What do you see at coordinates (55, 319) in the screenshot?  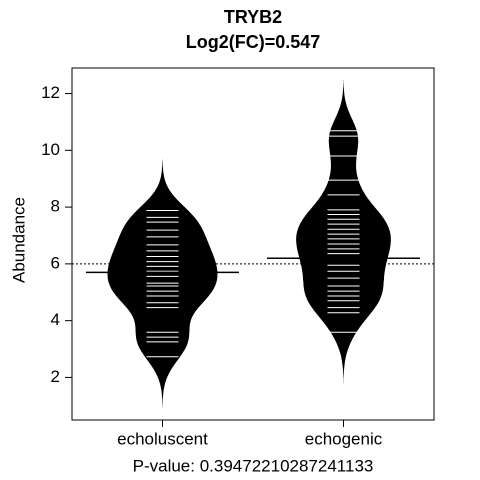 I see `y-tick-label: 4` at bounding box center [55, 319].